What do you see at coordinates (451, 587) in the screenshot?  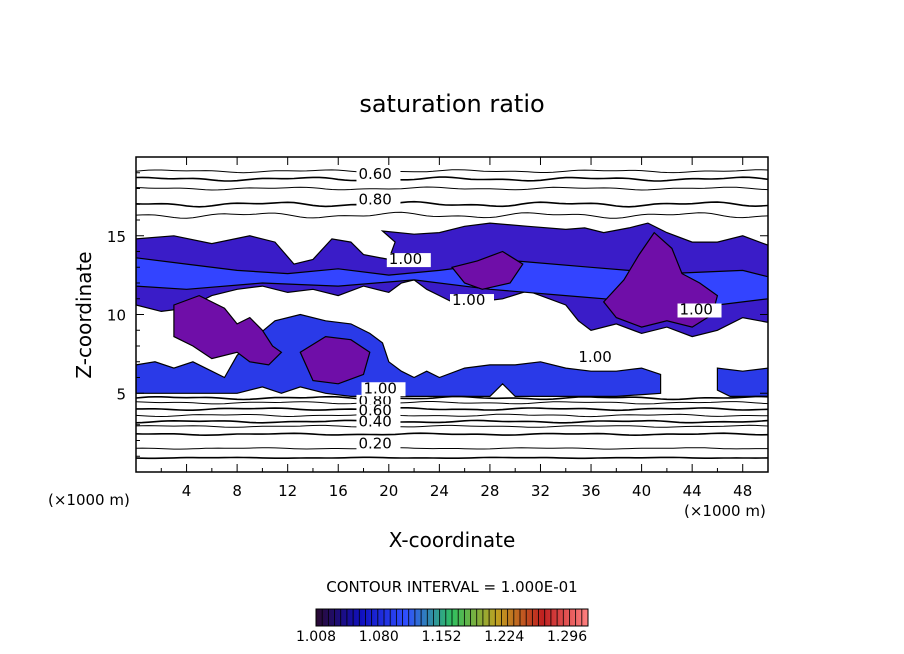 I see `contour-interval-text: CONTOUR INTERVAL = 1.000E-01` at bounding box center [451, 587].